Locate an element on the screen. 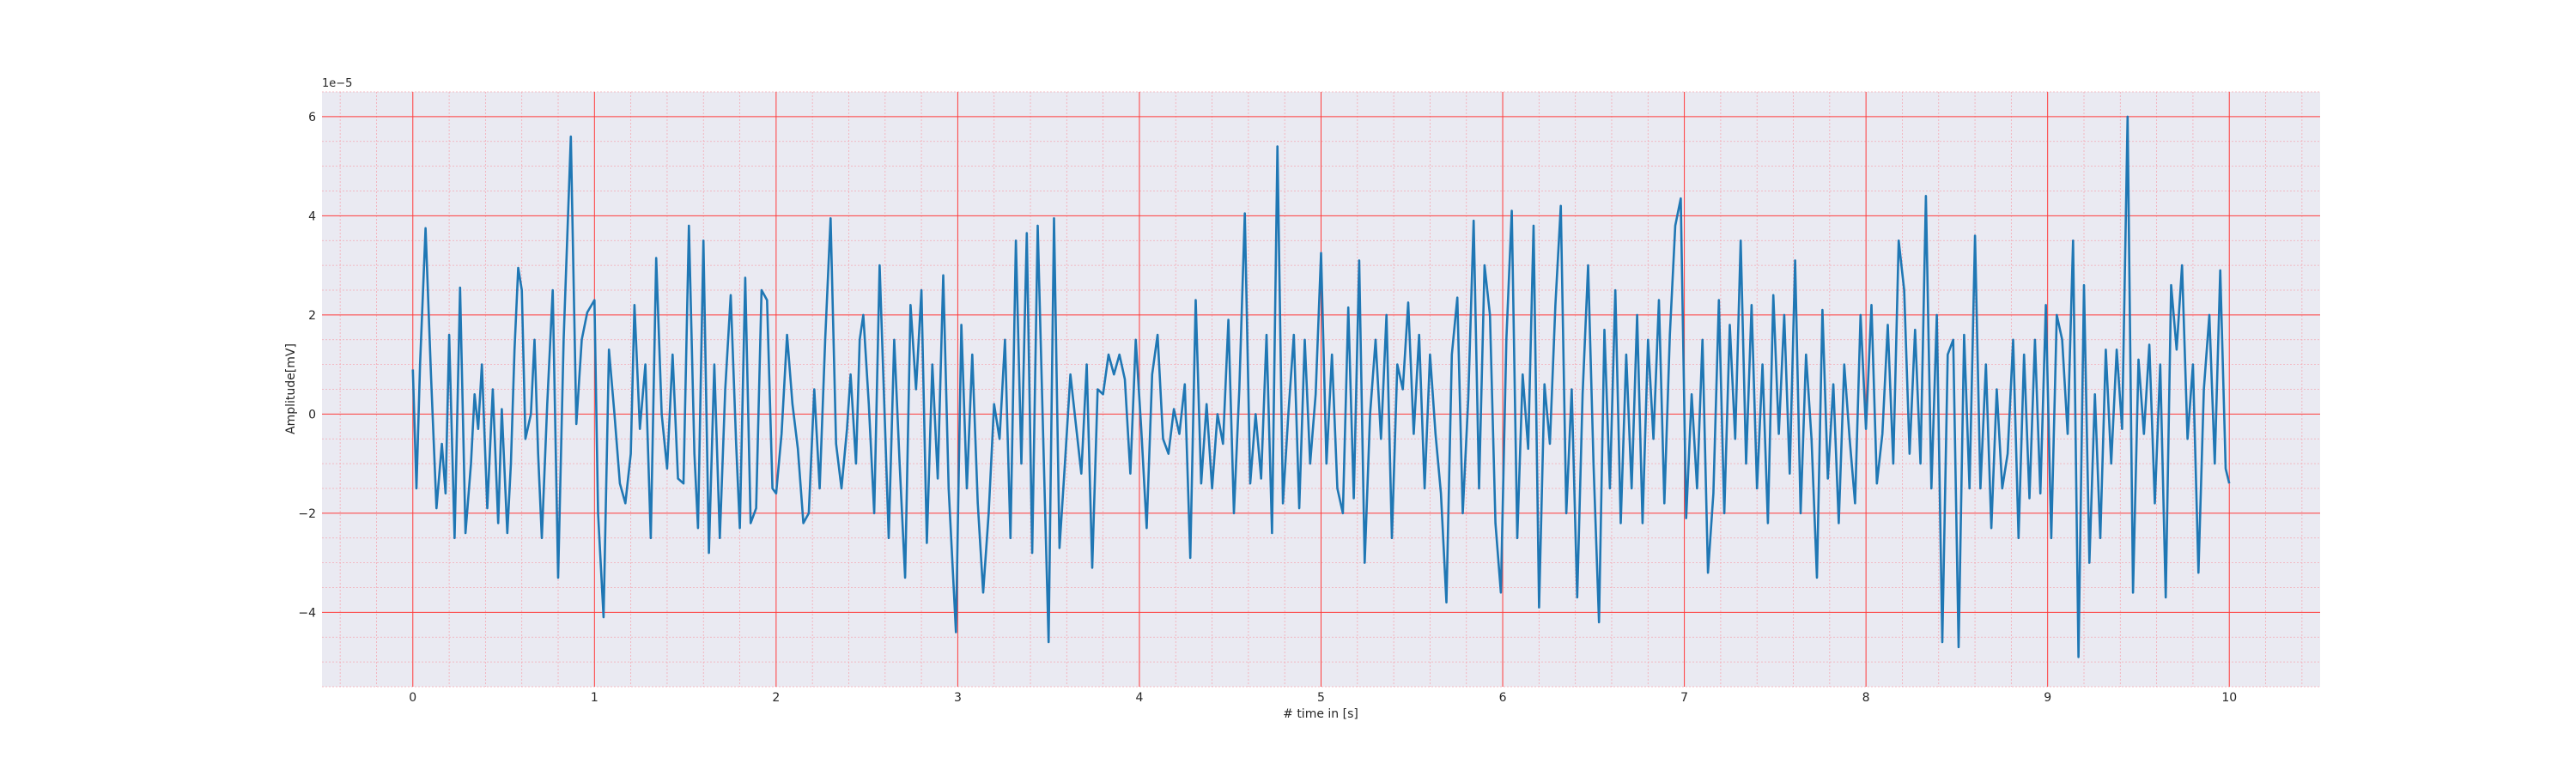  x-tick-label: 3 is located at coordinates (958, 698).